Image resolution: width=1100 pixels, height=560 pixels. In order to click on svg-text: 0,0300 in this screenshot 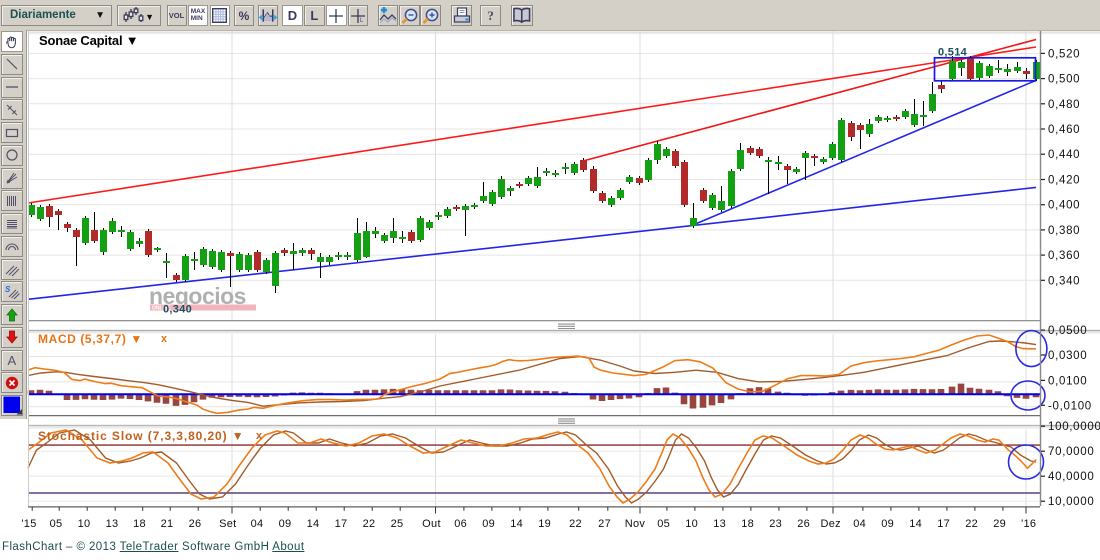, I will do `click(1067, 356)`.